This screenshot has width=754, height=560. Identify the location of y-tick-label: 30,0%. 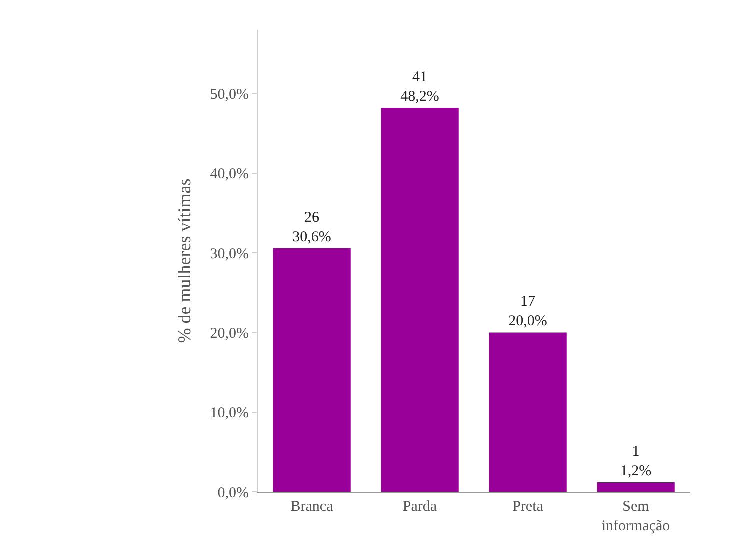
(229, 254).